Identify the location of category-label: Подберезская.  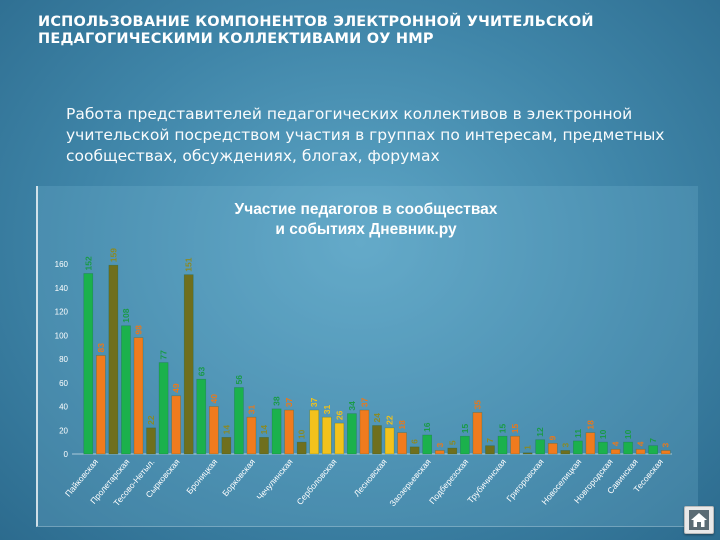
(449, 481).